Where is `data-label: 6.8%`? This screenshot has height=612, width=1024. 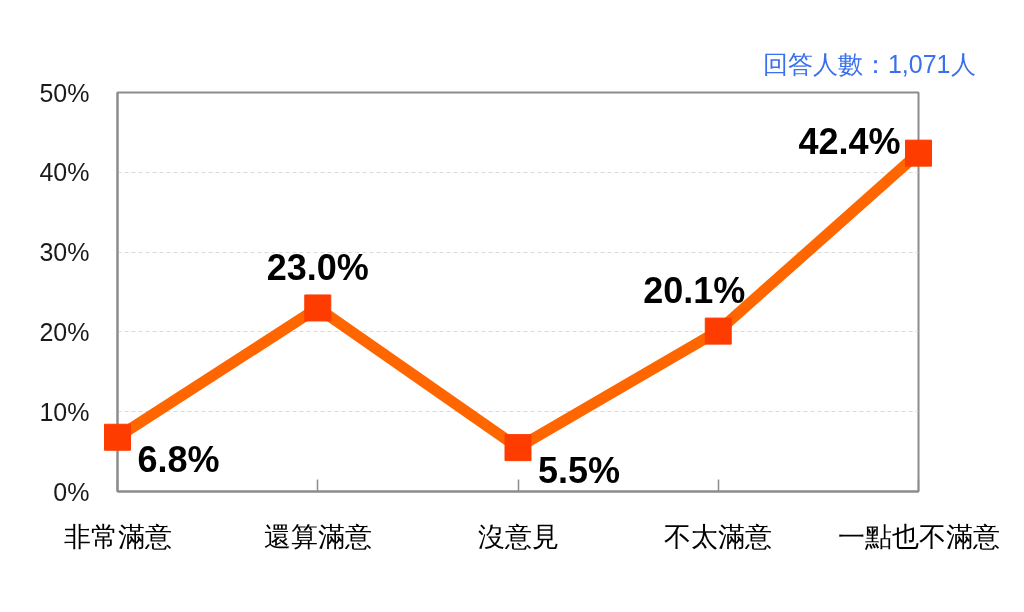
data-label: 6.8% is located at coordinates (178, 460).